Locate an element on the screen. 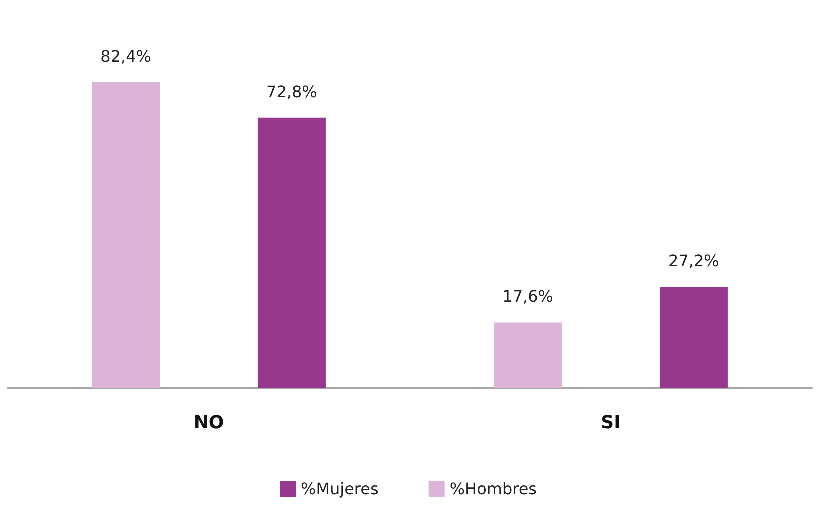 The width and height of the screenshot is (817, 510). x-tick-label: SI is located at coordinates (611, 423).